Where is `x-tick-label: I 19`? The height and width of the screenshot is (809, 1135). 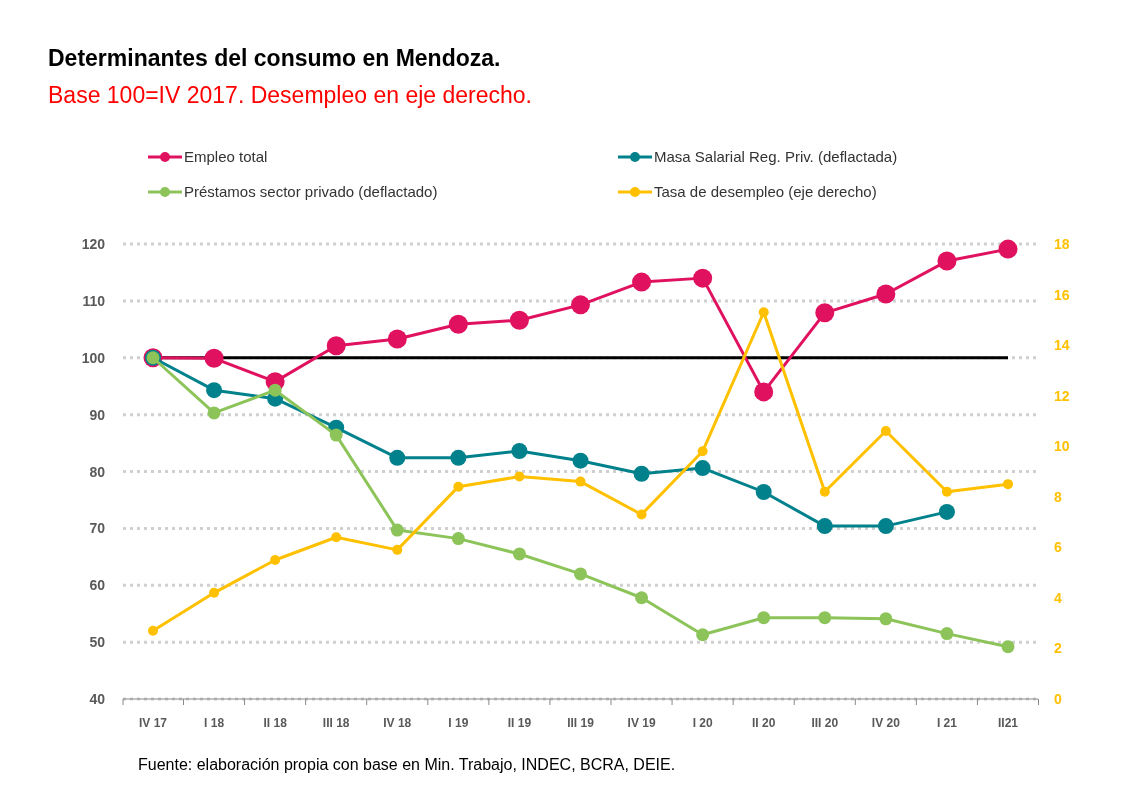
x-tick-label: I 19 is located at coordinates (458, 723).